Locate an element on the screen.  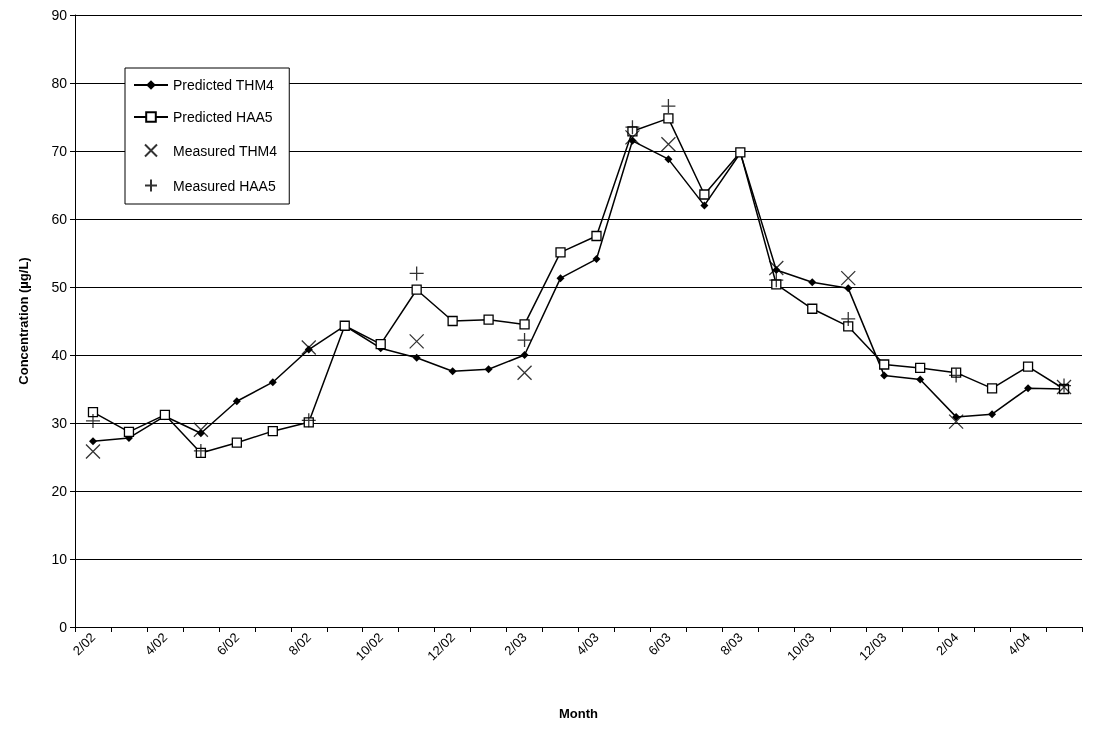
y-tick-label: 90 is located at coordinates (59, 15).